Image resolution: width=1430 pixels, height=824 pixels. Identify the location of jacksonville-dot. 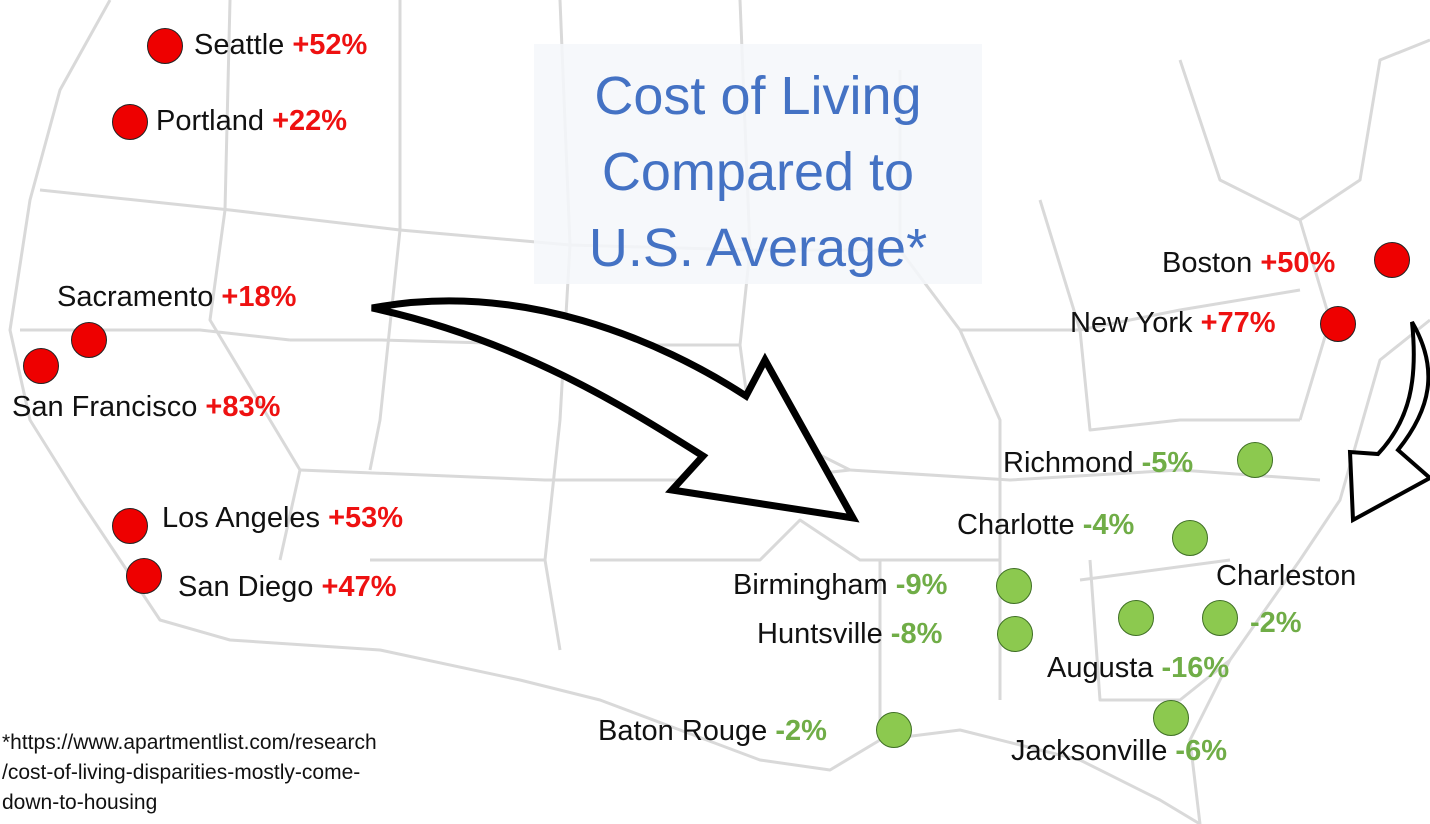
(1171, 718).